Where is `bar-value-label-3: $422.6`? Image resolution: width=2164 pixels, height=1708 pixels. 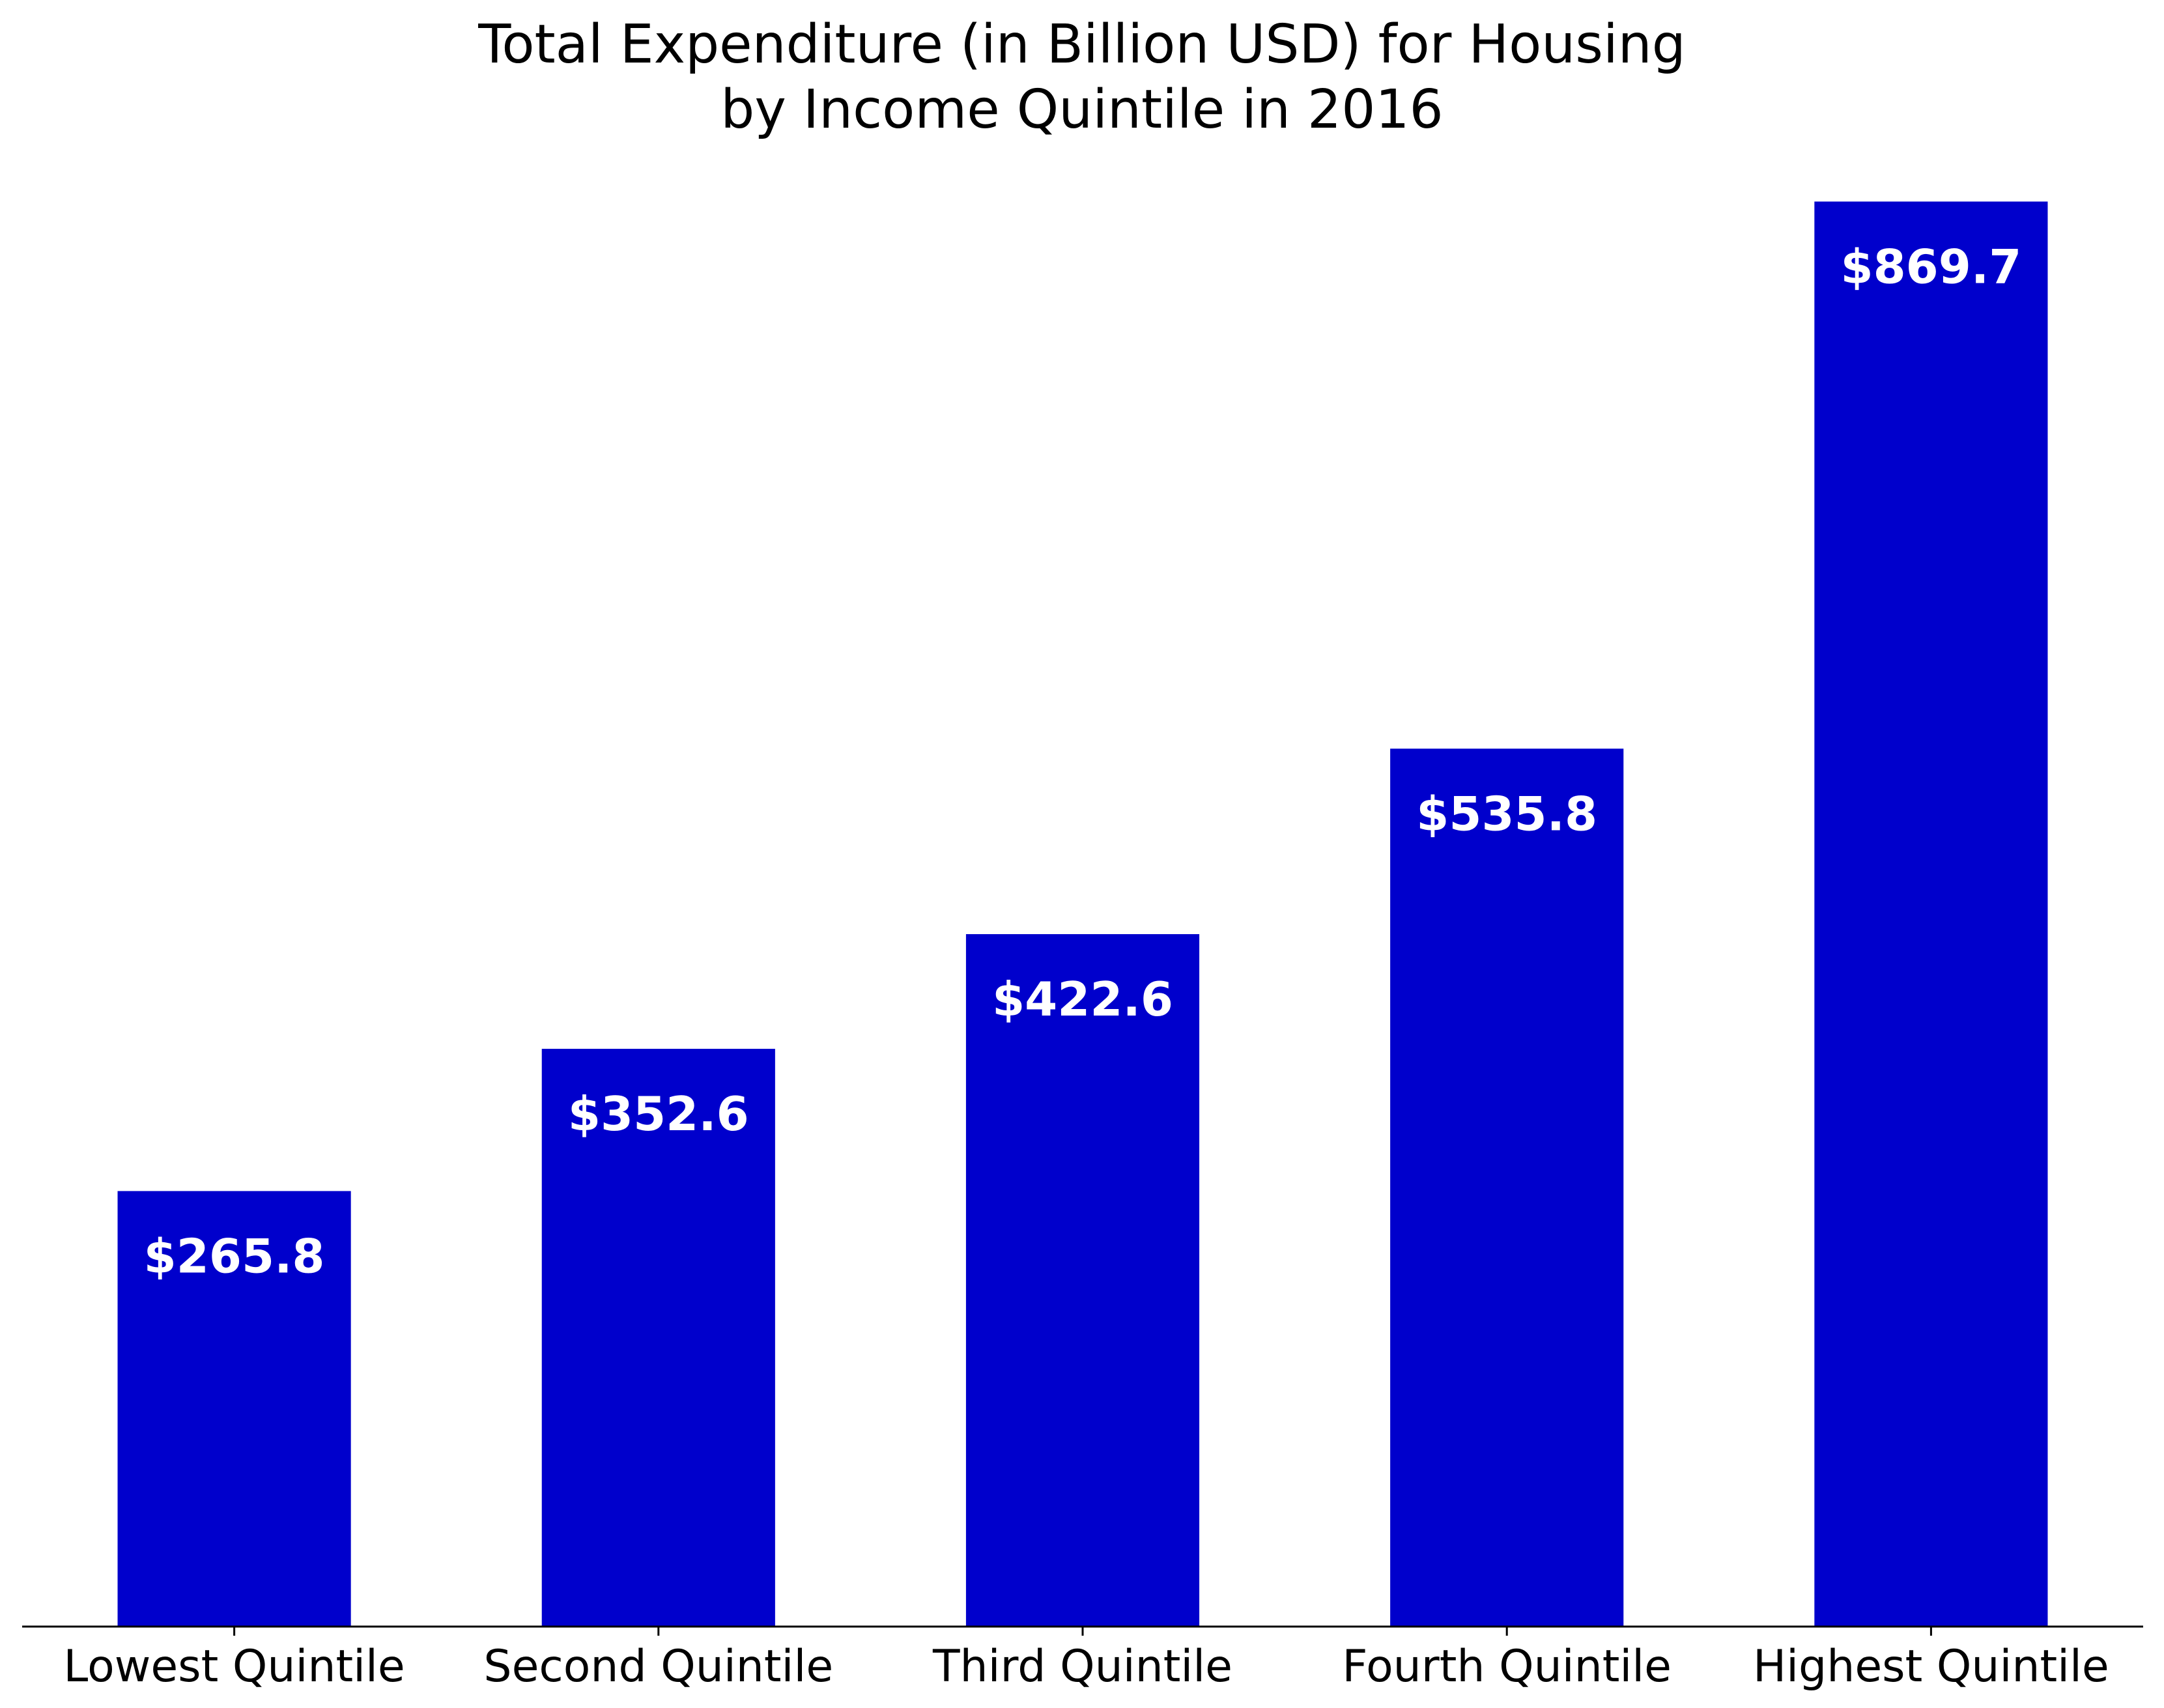
bar-value-label-3: $422.6 is located at coordinates (1082, 999).